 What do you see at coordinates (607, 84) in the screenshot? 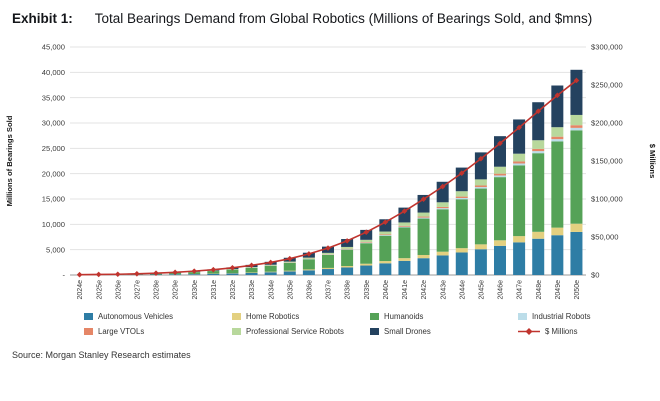
I see `svg-text: $250,000` at bounding box center [607, 84].